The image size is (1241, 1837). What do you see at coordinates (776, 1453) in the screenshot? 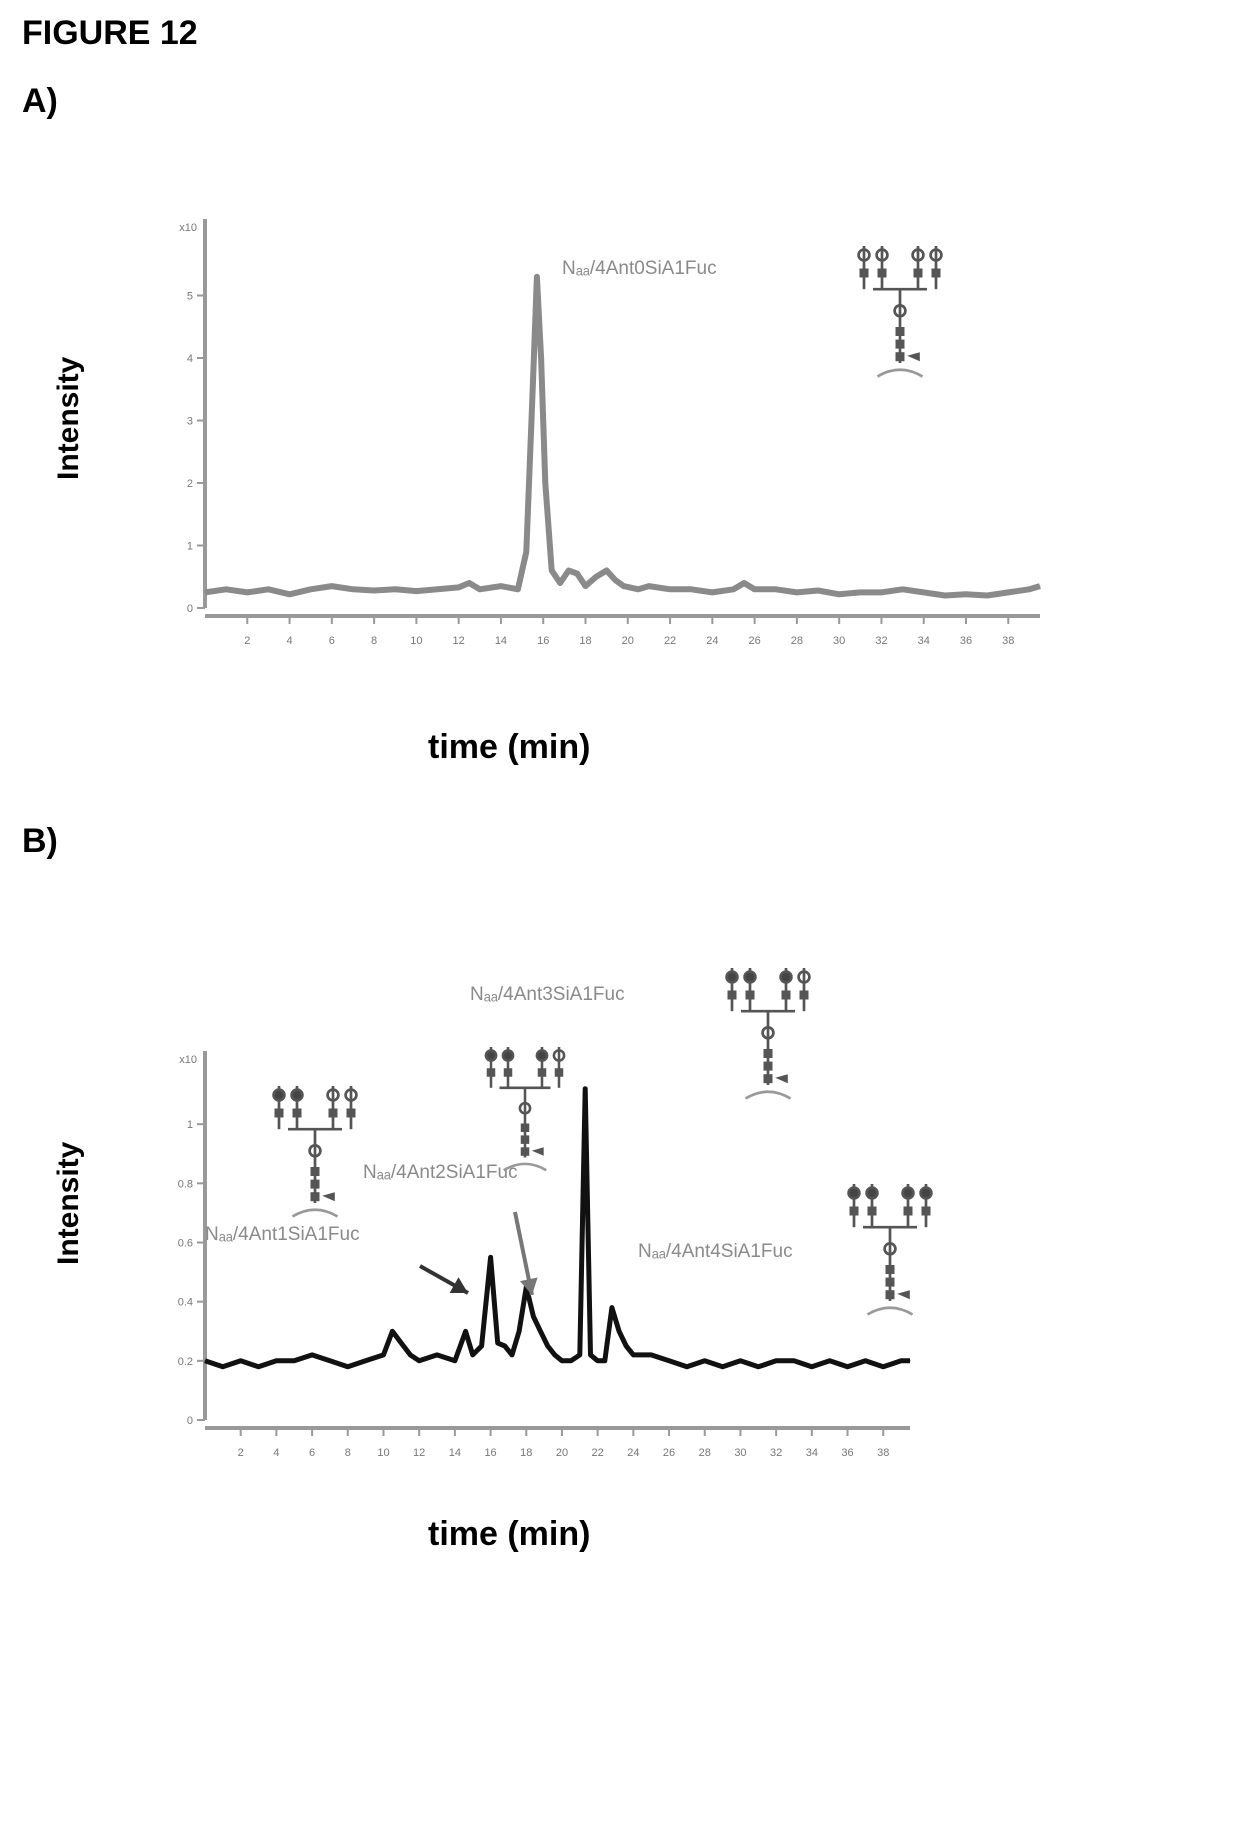
I see `chart1-x-tick-label: 32` at bounding box center [776, 1453].